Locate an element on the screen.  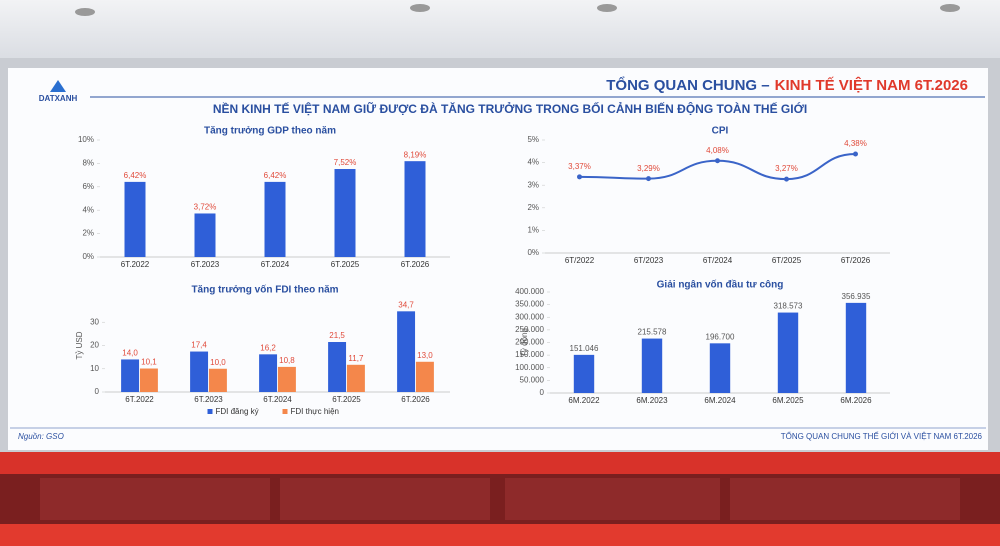
y-tick-label: 300.000 is located at coordinates (529, 316).